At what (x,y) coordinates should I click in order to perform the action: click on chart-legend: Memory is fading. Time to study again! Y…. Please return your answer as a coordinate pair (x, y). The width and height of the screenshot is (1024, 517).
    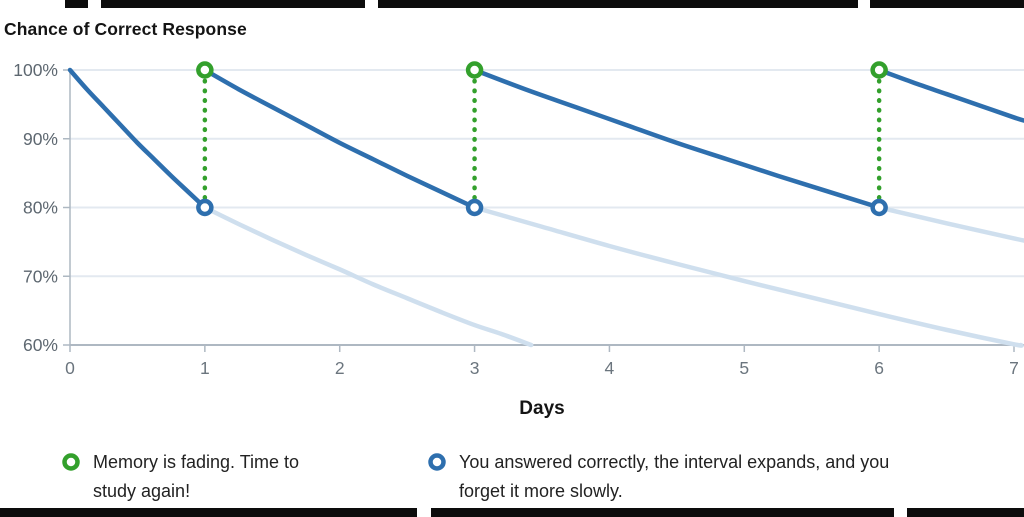
    Looking at the image, I should click on (512, 479).